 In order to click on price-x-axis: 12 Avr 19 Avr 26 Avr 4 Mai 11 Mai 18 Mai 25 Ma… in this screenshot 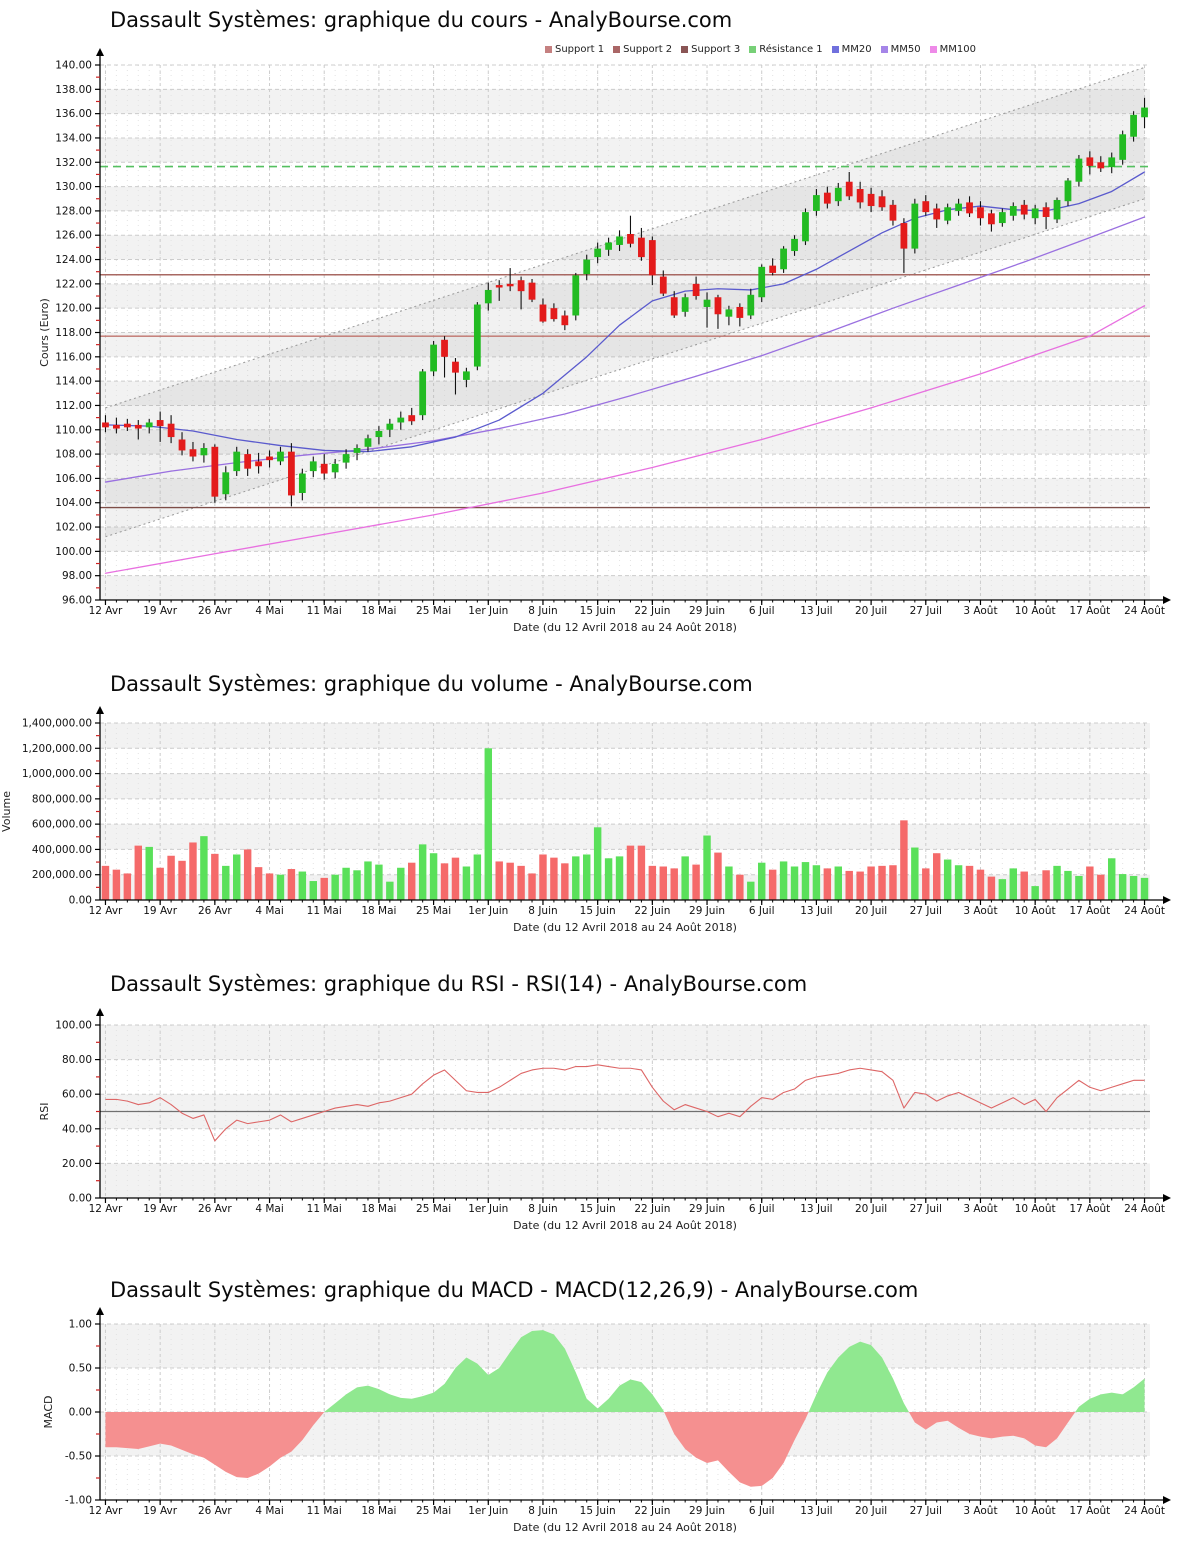, I will do `click(630, 615)`.